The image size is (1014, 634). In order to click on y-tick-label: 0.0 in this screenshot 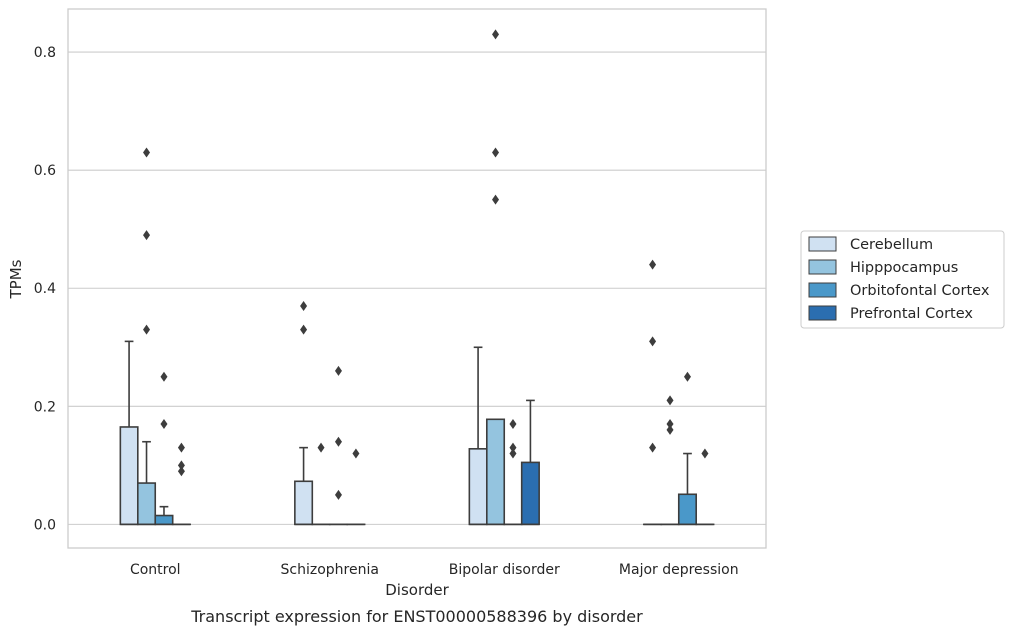, I will do `click(45, 525)`.